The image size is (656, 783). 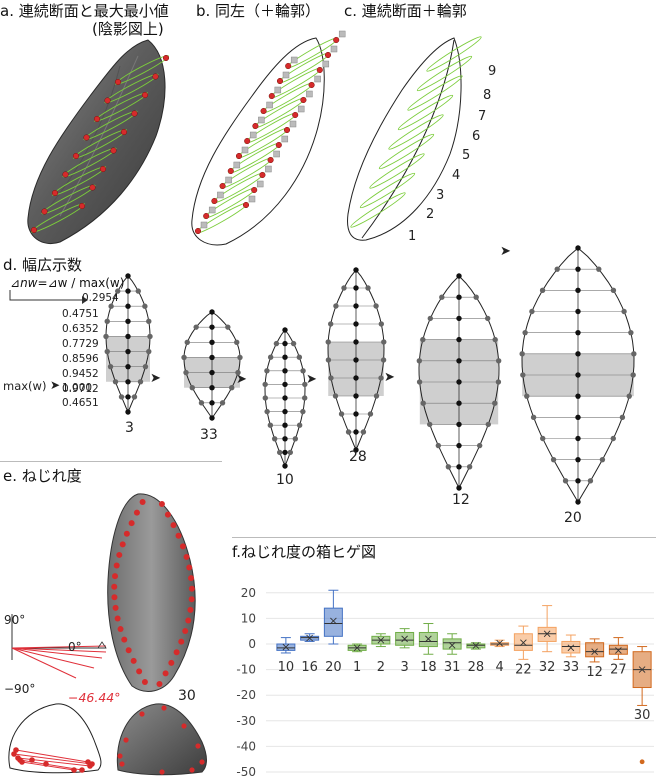 I want to click on box-32: 32, so click(x=547, y=640).